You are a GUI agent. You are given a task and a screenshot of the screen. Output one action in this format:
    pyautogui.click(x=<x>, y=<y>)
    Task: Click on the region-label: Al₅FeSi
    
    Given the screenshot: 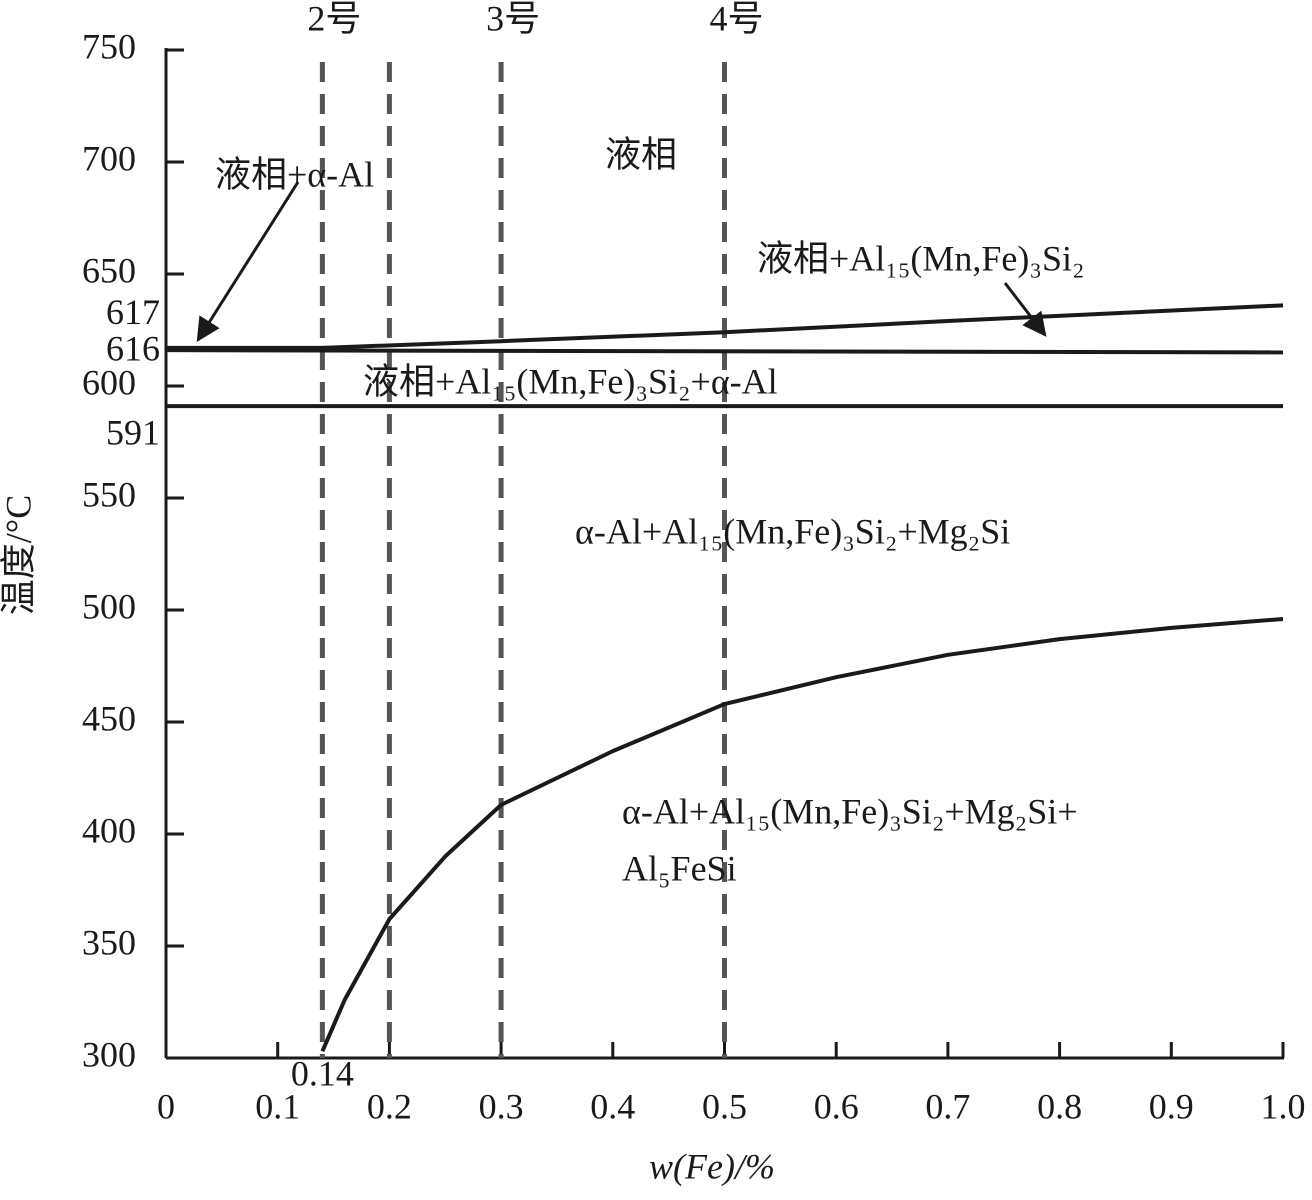 What is the action you would take?
    pyautogui.click(x=679, y=868)
    